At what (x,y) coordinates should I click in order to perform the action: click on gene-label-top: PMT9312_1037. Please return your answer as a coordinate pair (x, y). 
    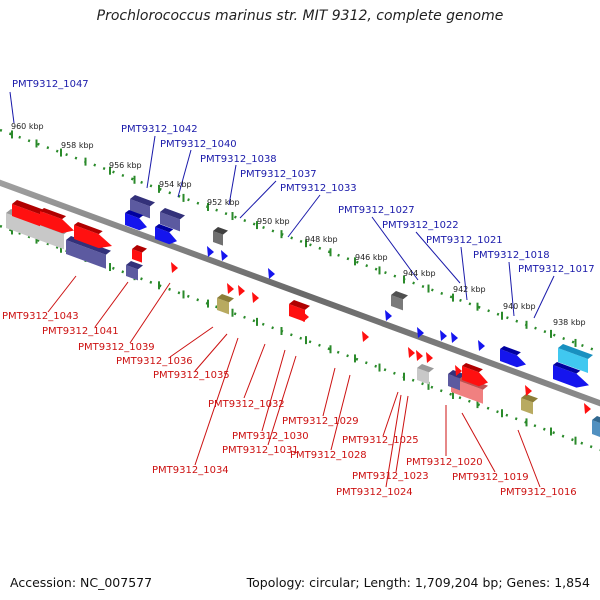
    Looking at the image, I should click on (278, 174).